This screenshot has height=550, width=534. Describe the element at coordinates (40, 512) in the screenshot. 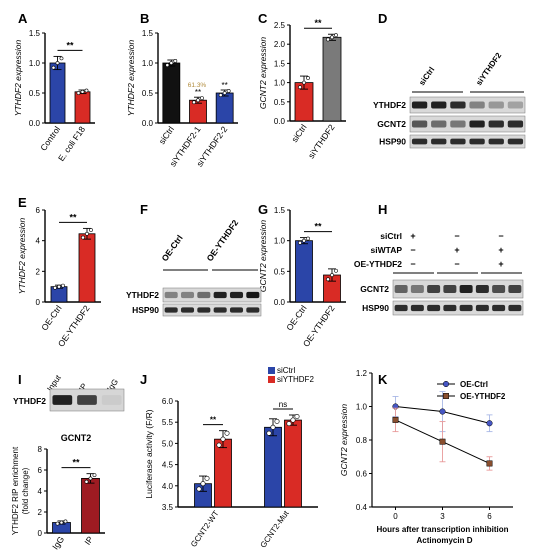

I see `y-tick-label: 2` at that location.